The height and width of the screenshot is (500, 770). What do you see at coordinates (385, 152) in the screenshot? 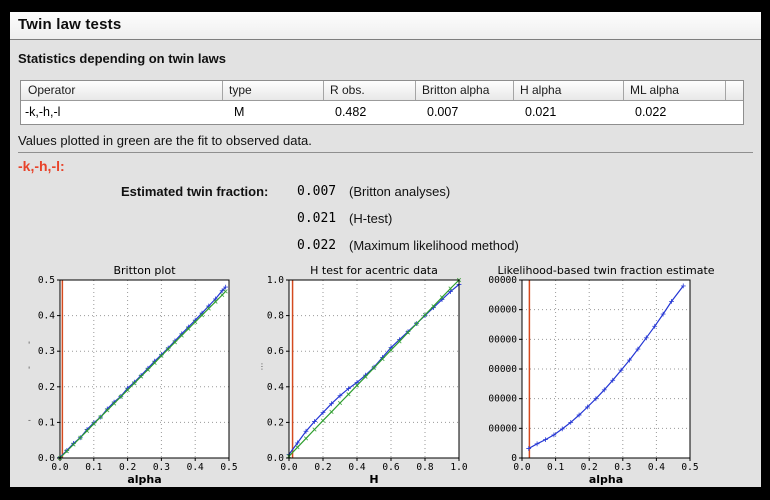
I see `section-divider` at bounding box center [385, 152].